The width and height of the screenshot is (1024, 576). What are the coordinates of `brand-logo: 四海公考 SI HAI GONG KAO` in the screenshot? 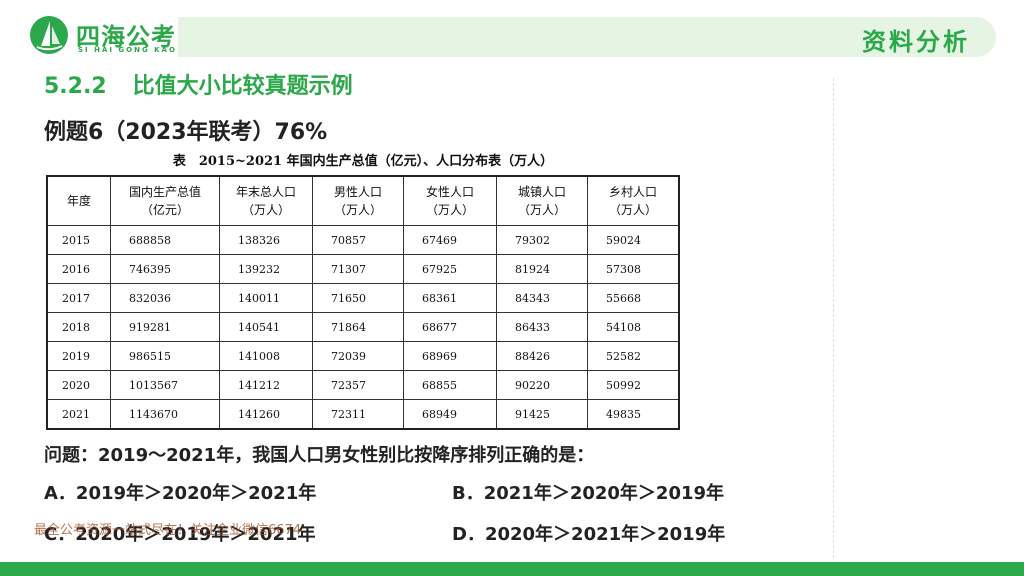 It's located at (103, 37).